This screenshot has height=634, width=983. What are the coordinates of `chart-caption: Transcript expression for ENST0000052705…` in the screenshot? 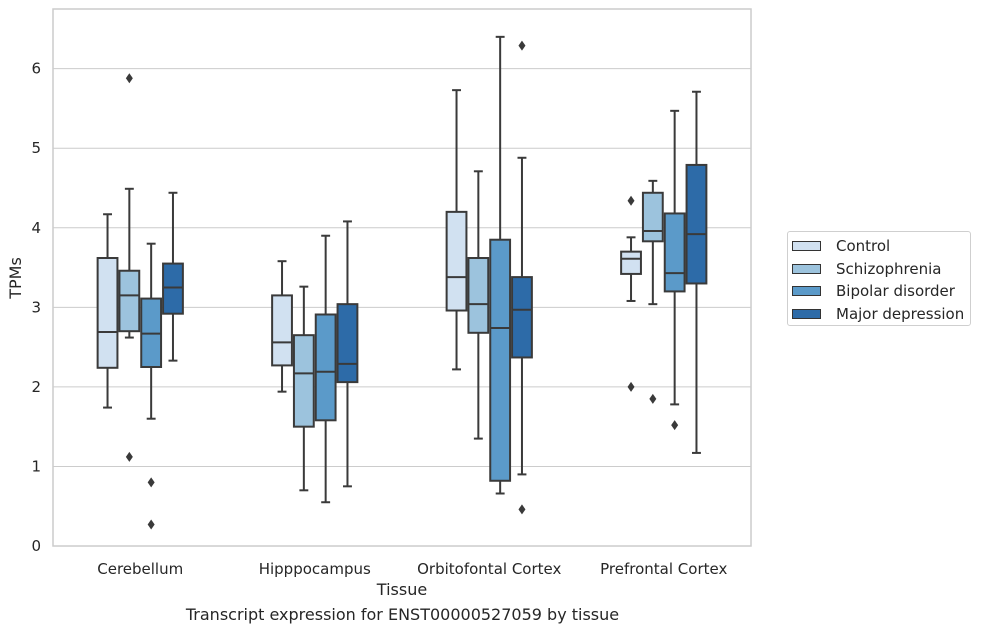 It's located at (402, 614).